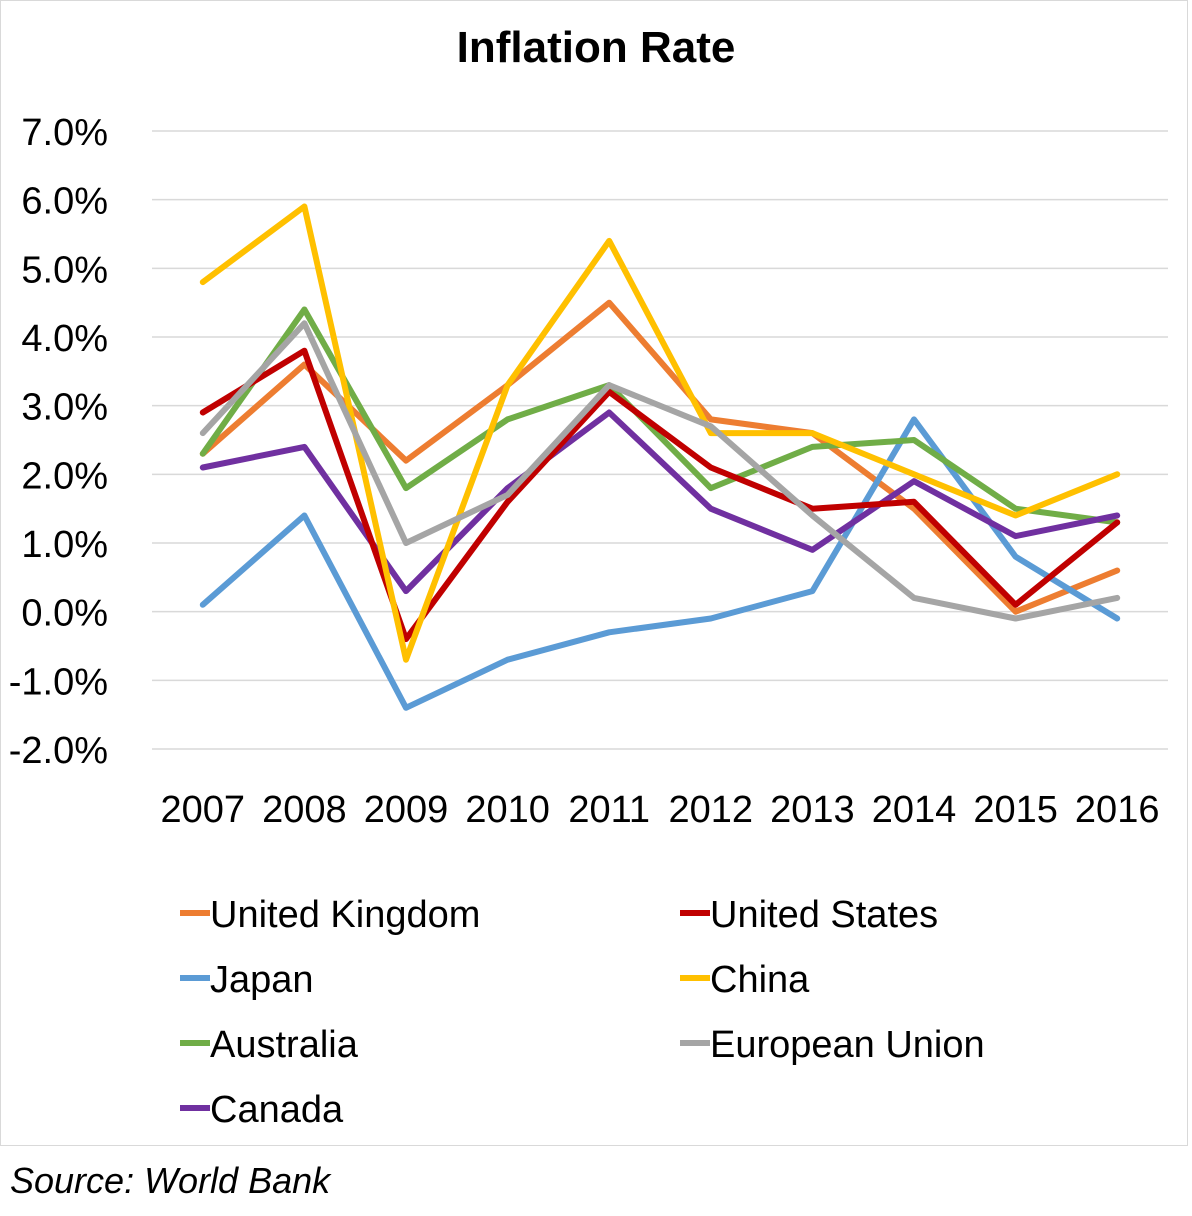  Describe the element at coordinates (660, 810) in the screenshot. I see `x-axis-ticks: 2007 2008 2009 2010 2011 2012 2013 2014 2015 2016` at that location.